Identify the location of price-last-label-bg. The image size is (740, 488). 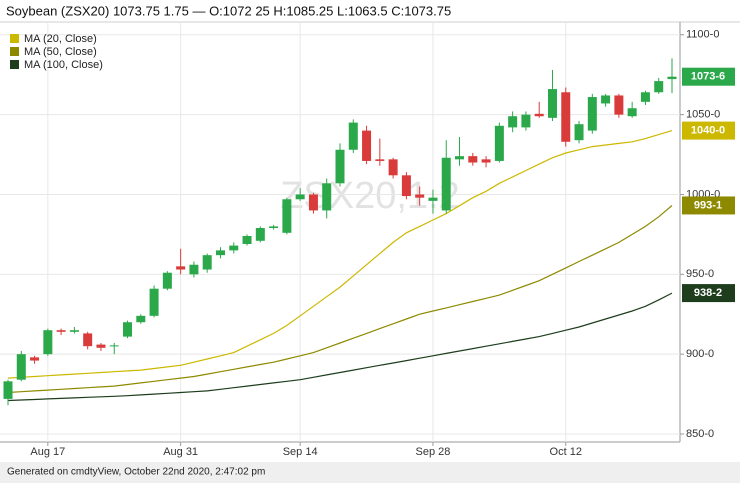
(708, 76).